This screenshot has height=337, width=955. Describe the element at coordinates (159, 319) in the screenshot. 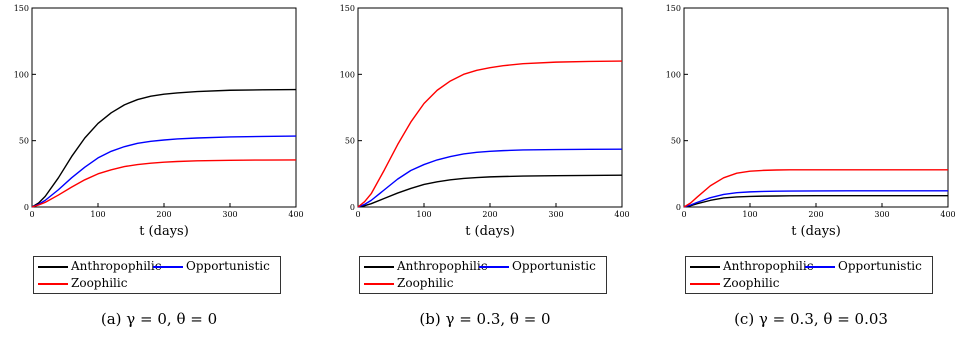

I see `panel-caption: (a) γ = 0, θ = 0` at that location.